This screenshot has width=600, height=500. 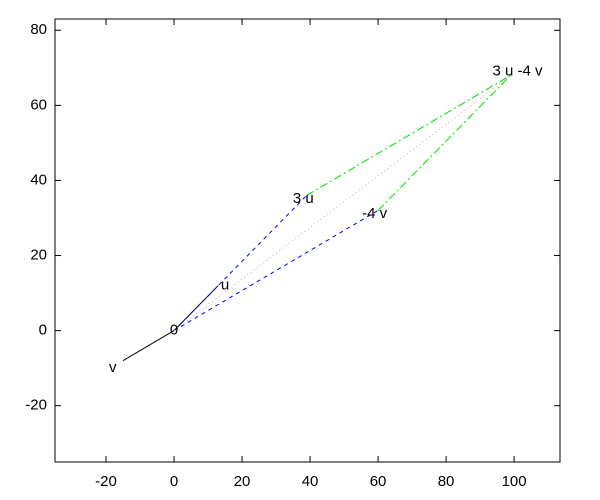 I want to click on point-label: 3 u -4 v, so click(x=517, y=71).